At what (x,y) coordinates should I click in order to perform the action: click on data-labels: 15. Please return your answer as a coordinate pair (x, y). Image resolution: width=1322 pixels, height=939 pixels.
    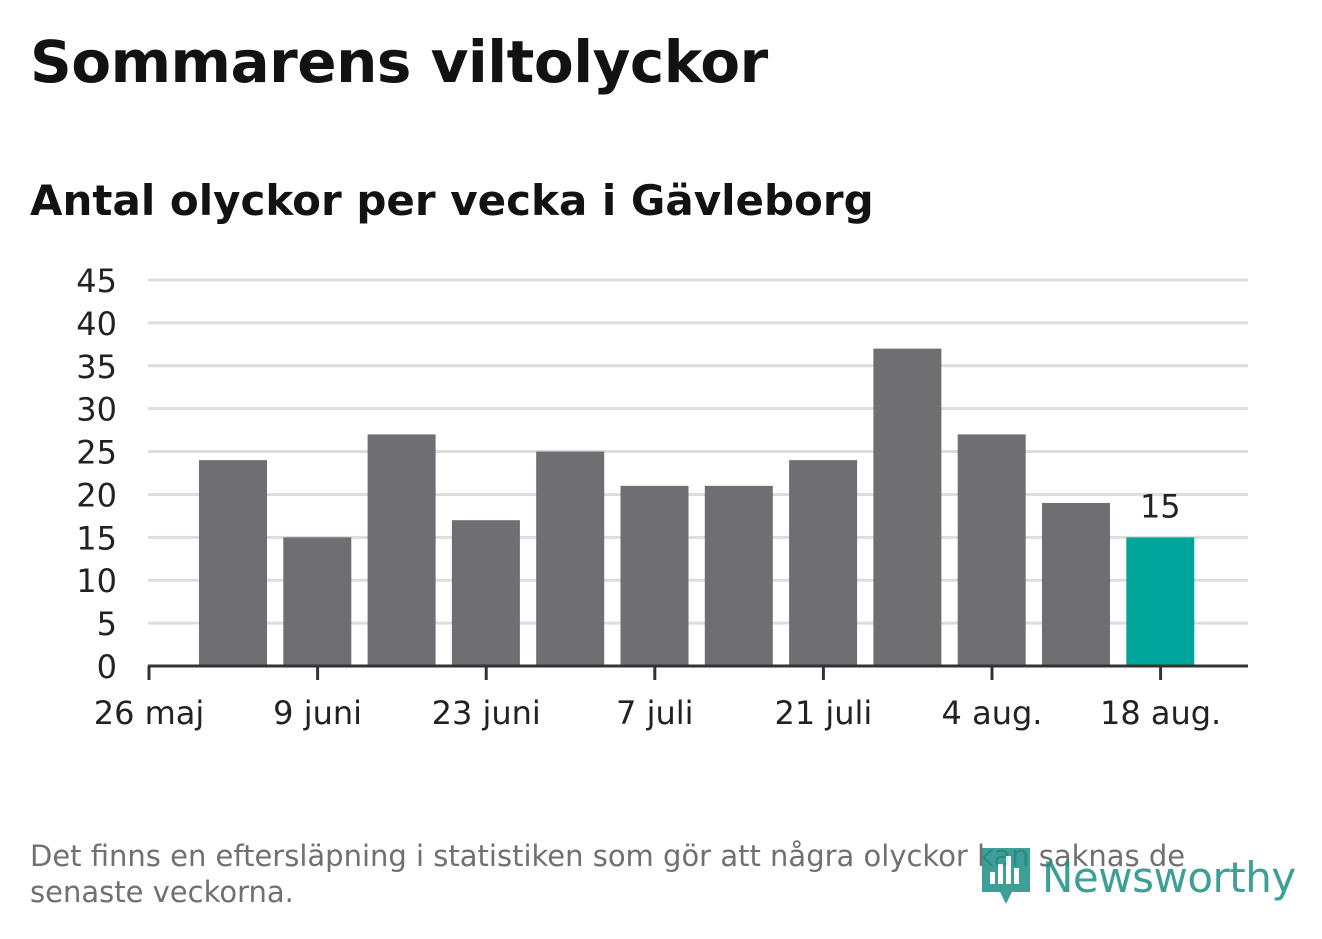
    Looking at the image, I should click on (1160, 506).